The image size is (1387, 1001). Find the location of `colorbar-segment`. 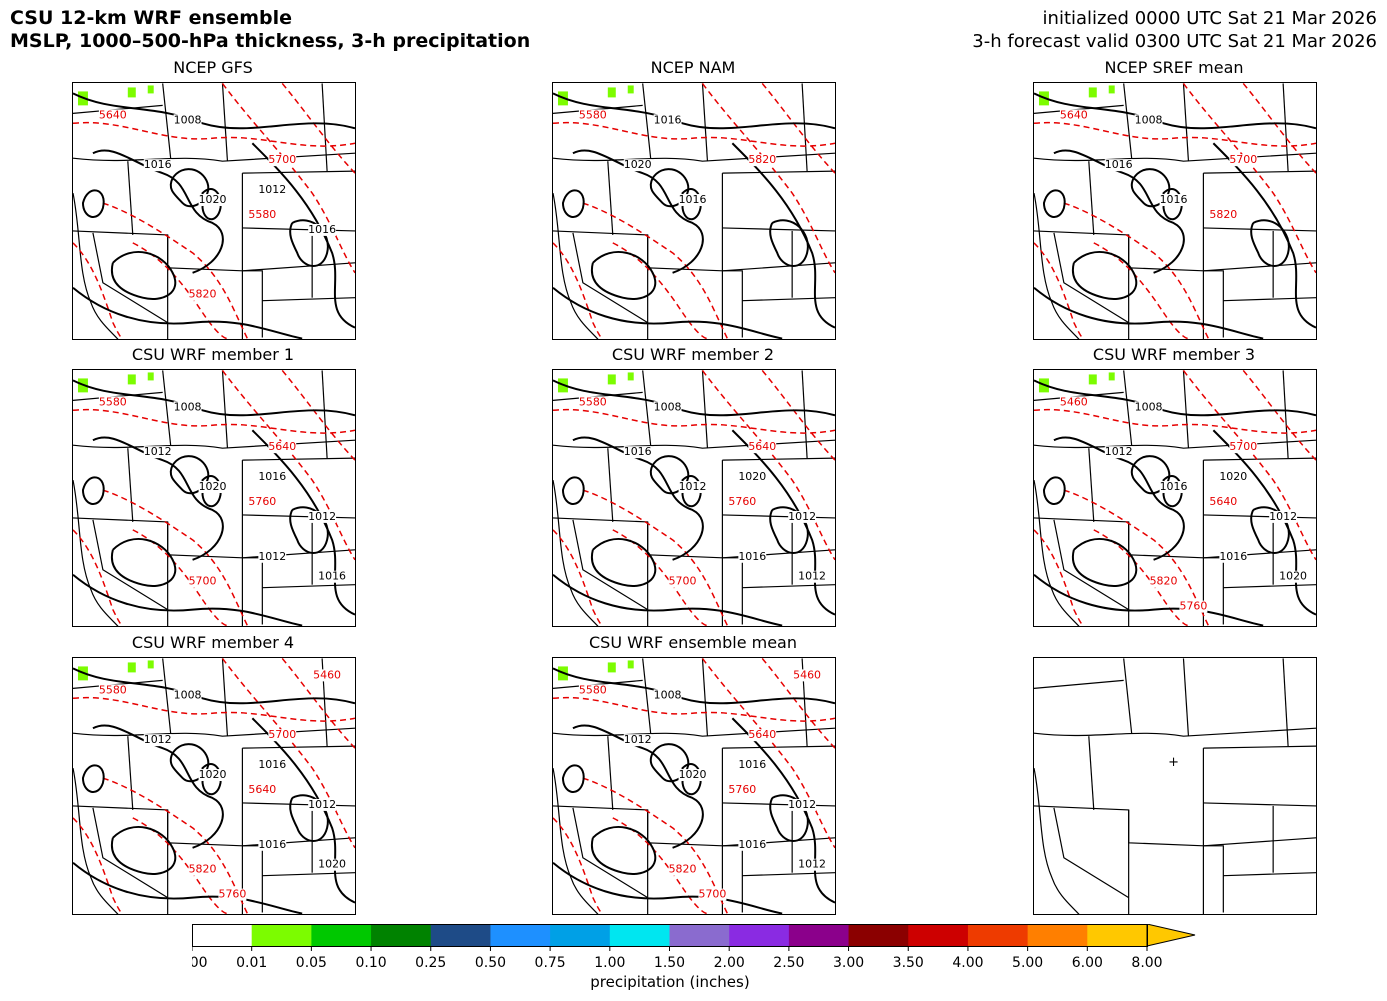

colorbar-segment is located at coordinates (819, 935).